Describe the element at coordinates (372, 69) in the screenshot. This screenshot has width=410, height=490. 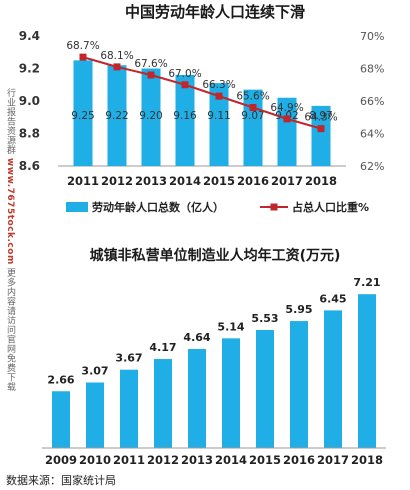
I see `right-axis-tick-label: 68%` at that location.